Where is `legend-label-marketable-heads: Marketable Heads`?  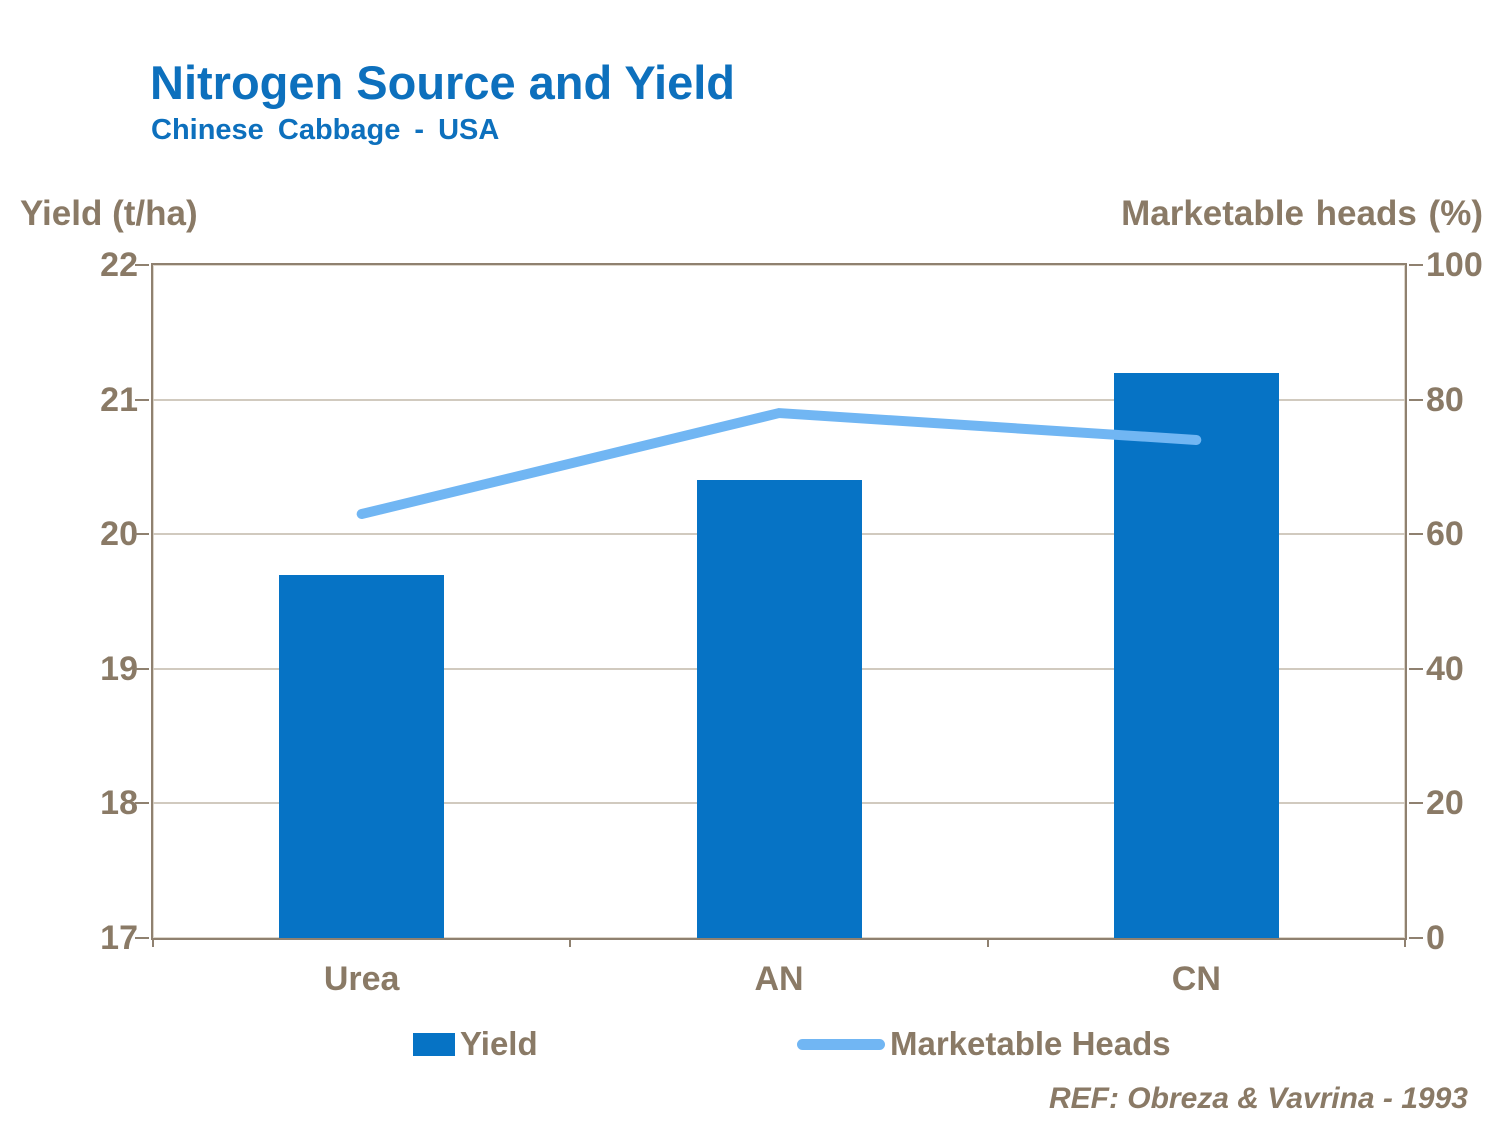 legend-label-marketable-heads: Marketable Heads is located at coordinates (1030, 1043).